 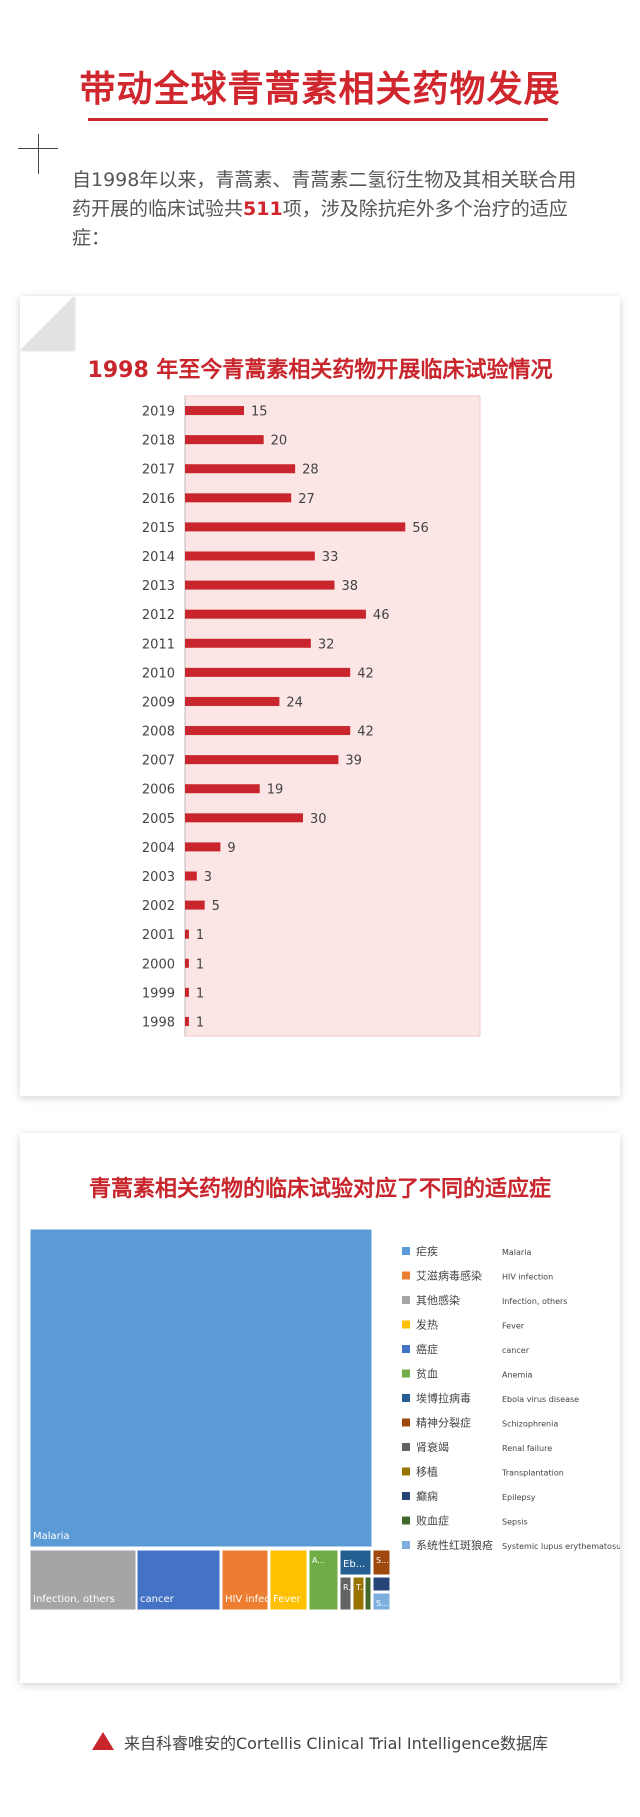 What do you see at coordinates (158, 761) in the screenshot?
I see `y-tick-label: 2007` at bounding box center [158, 761].